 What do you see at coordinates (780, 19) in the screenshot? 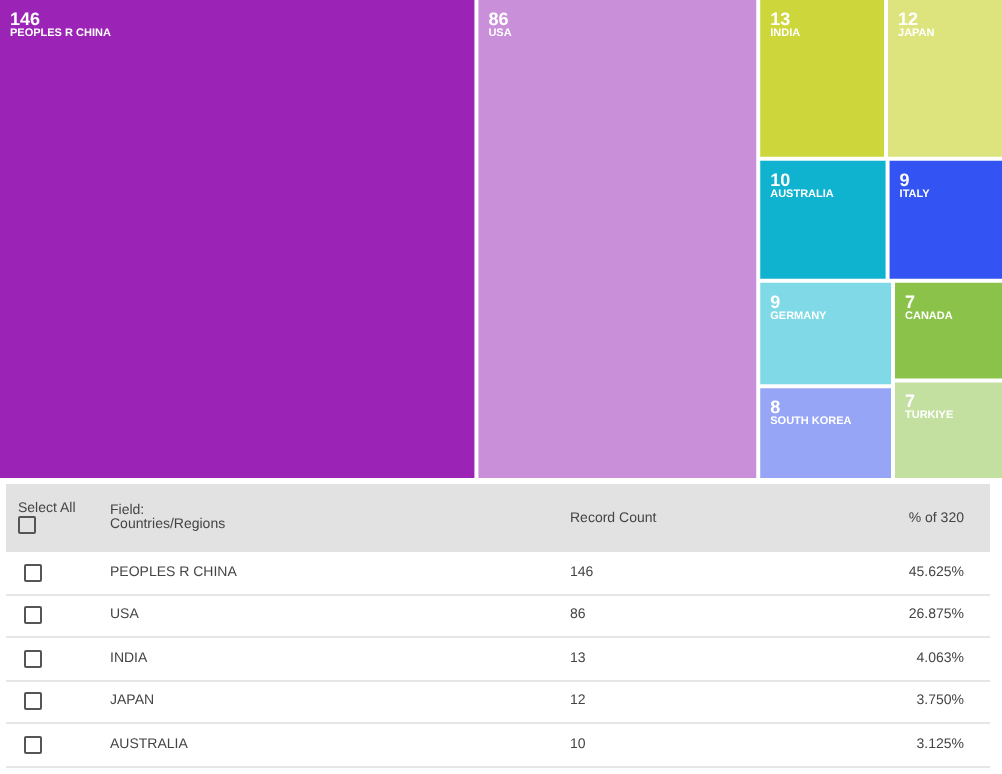
I see `data-label: 13` at bounding box center [780, 19].